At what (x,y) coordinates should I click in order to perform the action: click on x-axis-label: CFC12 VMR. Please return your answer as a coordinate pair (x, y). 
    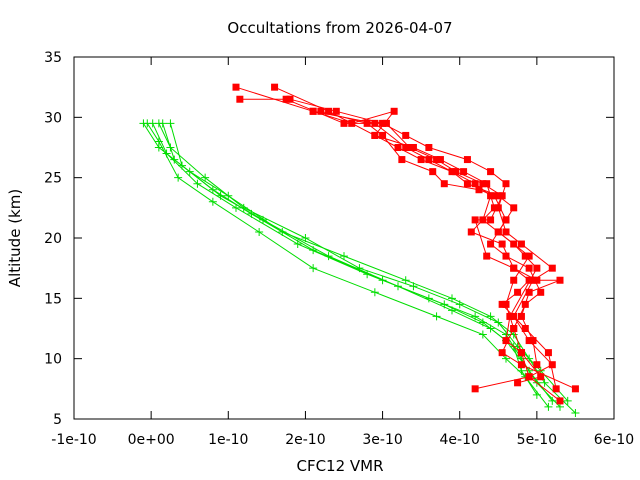
    Looking at the image, I should click on (339, 466).